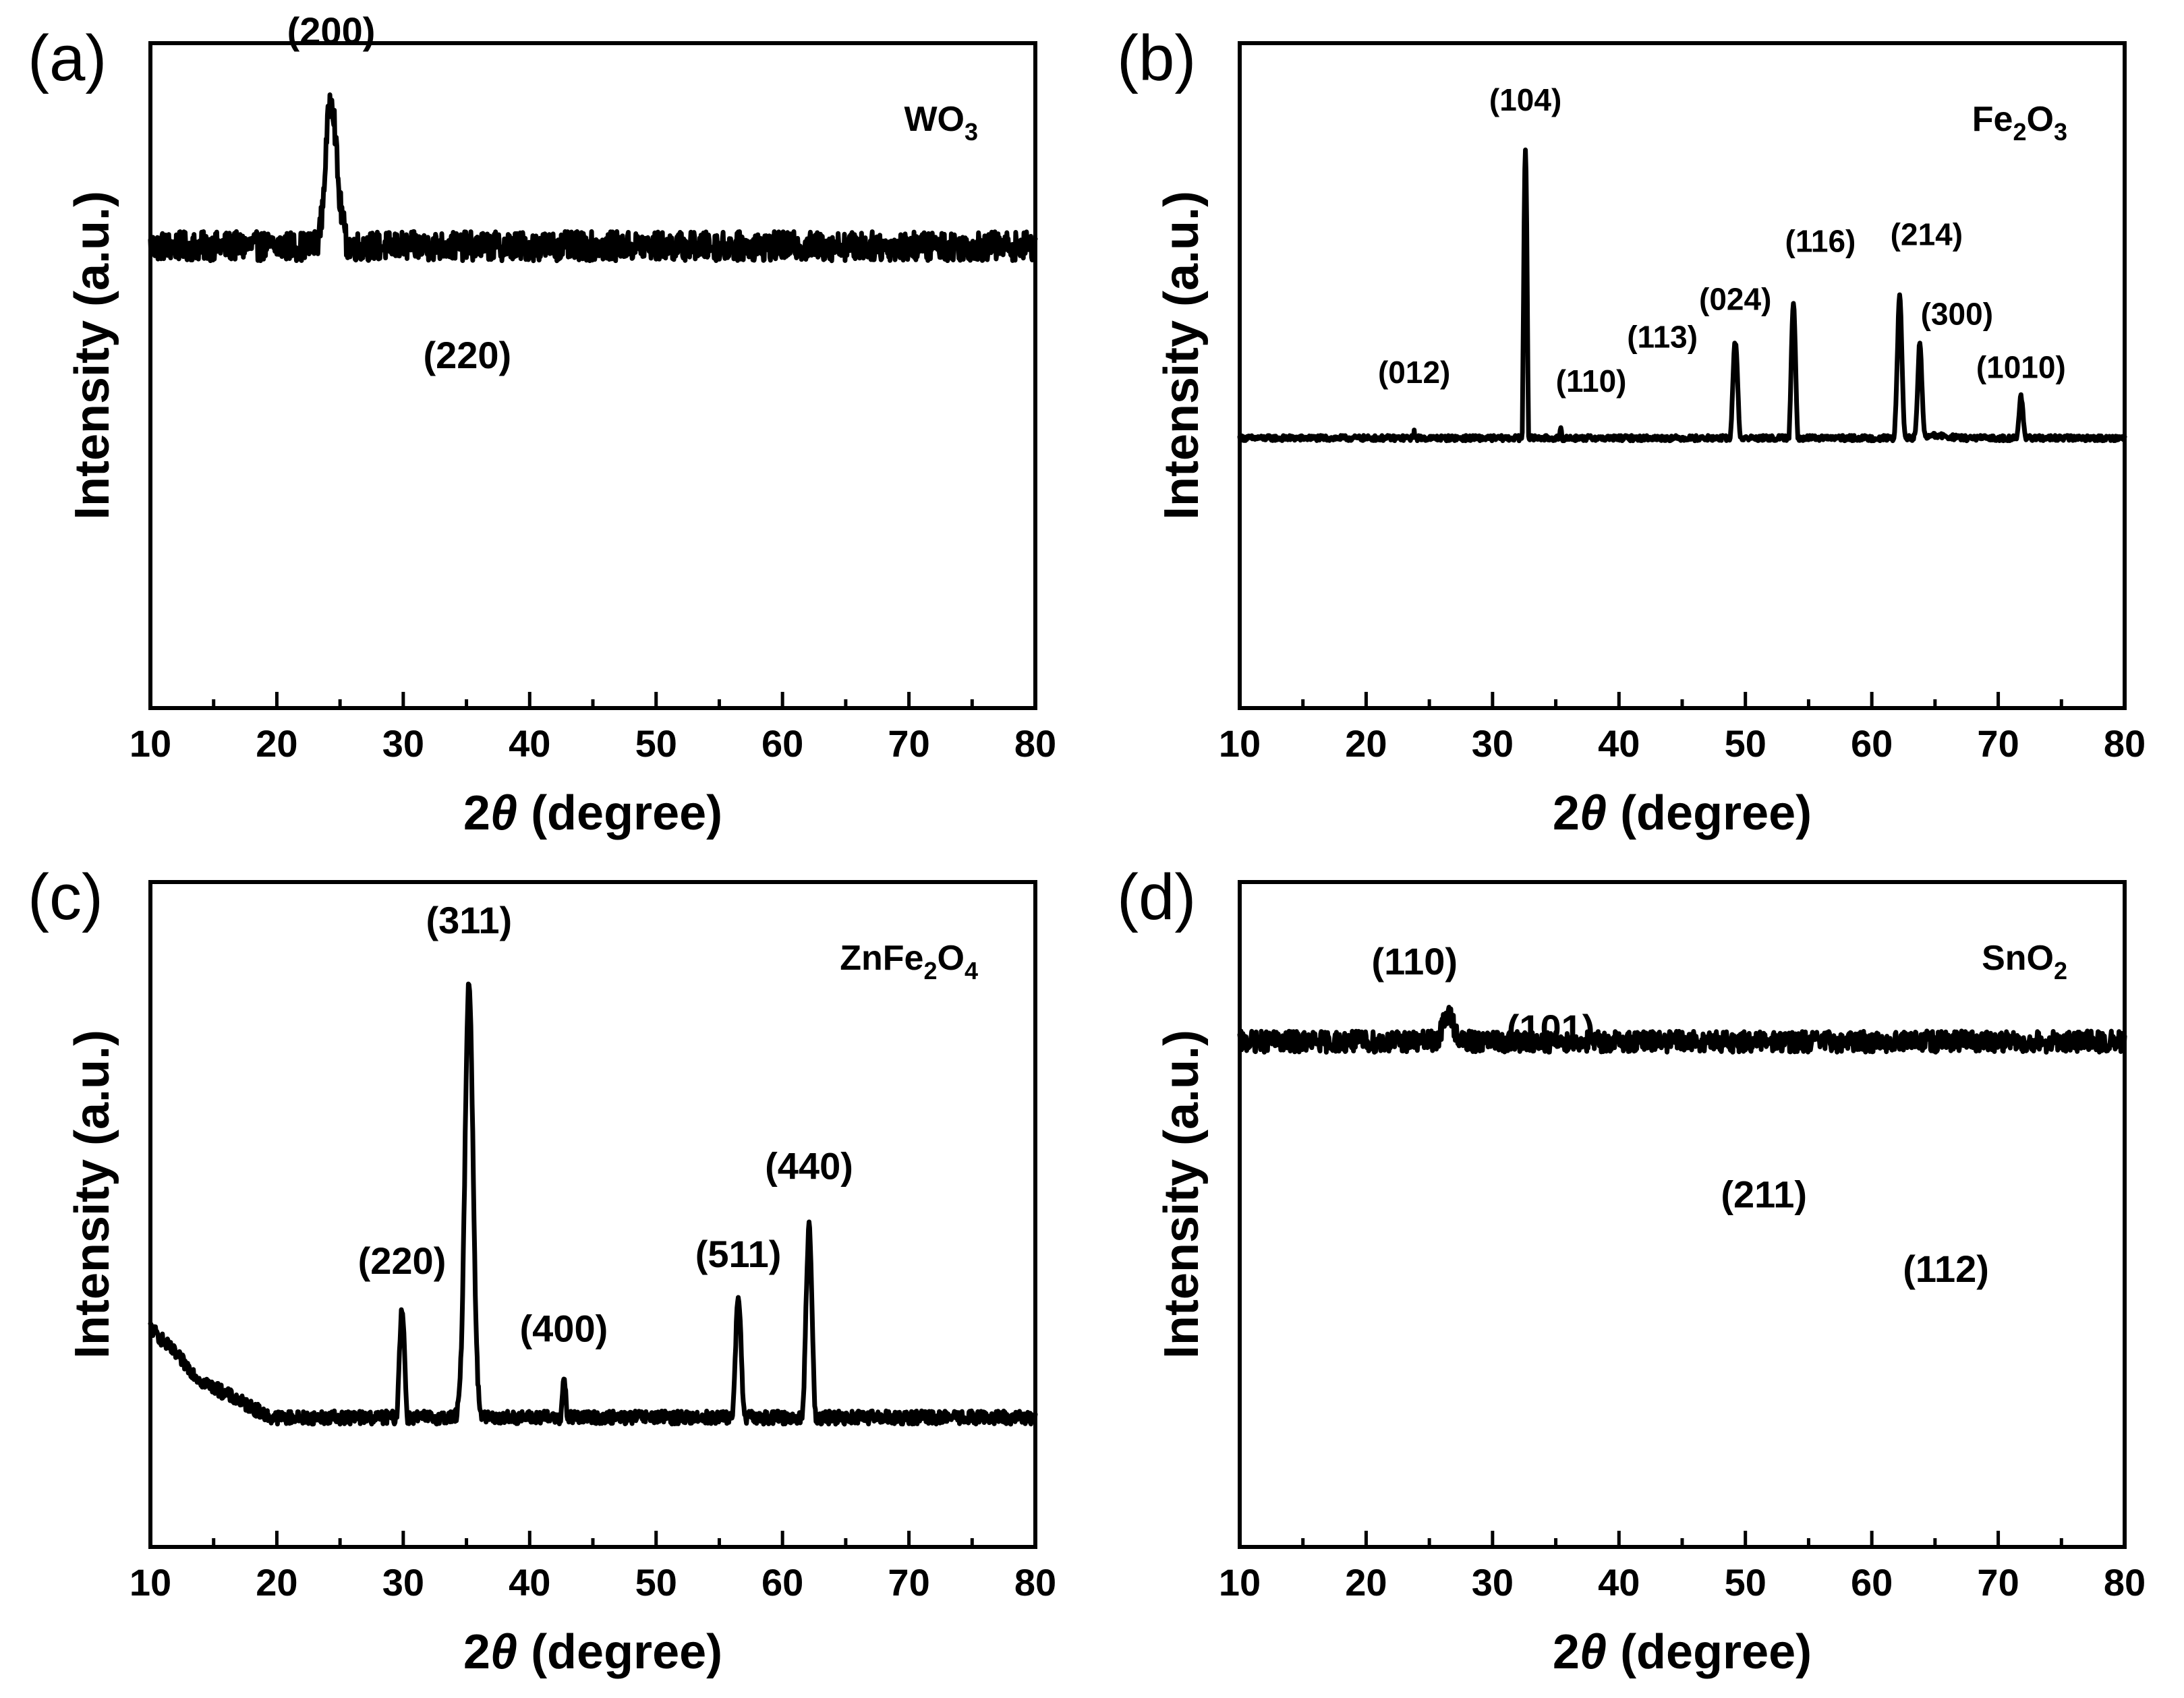  I want to click on peak-label: (214), so click(1927, 234).